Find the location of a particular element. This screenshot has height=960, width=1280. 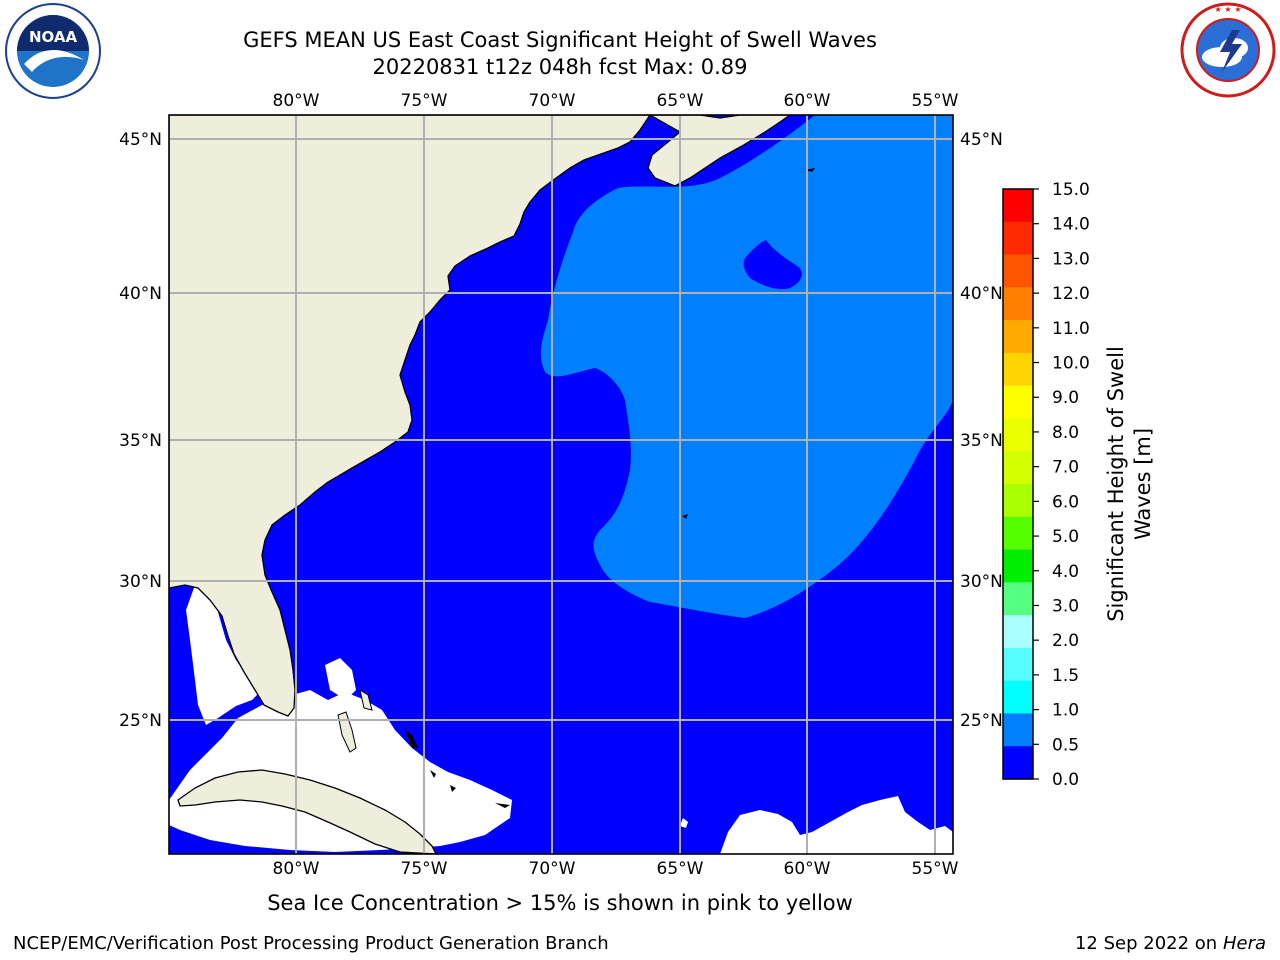

colorbar-border is located at coordinates (1018, 484).